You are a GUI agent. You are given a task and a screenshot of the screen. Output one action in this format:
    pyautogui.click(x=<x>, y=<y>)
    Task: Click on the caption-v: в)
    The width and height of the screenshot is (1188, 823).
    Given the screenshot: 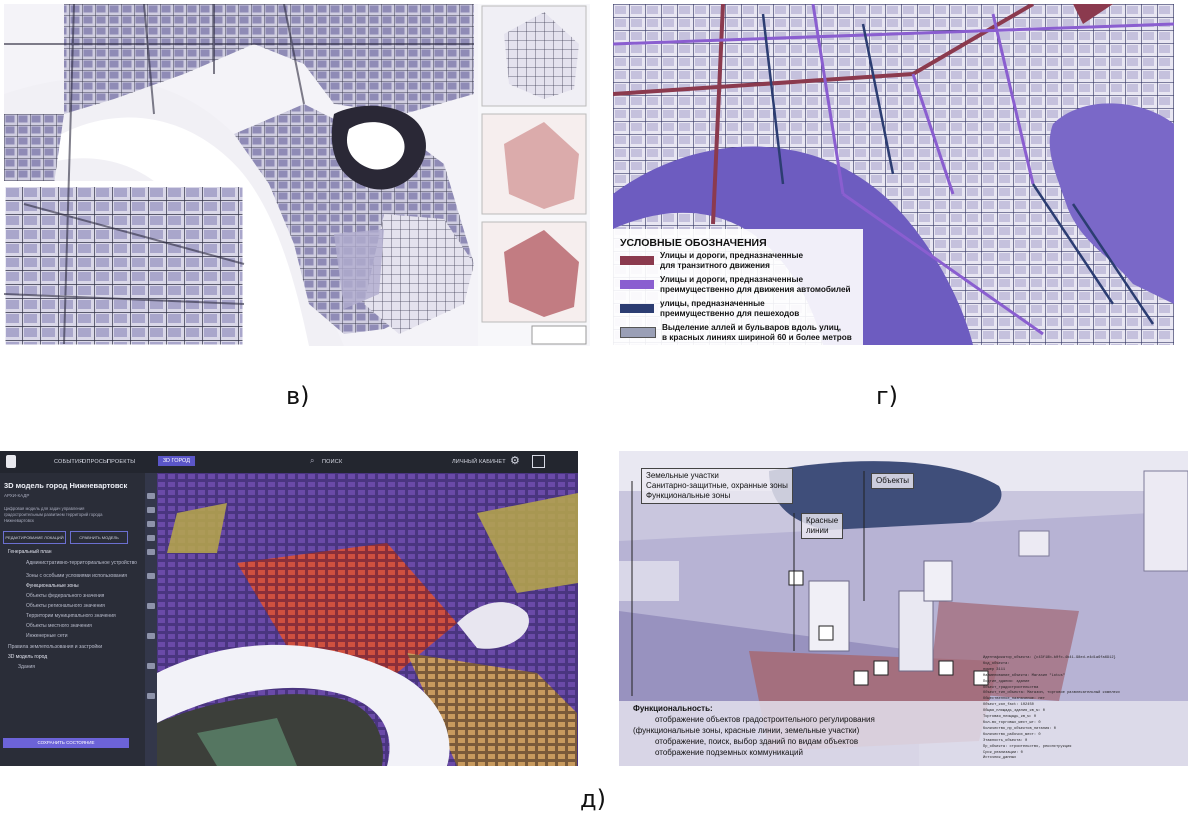 What is the action you would take?
    pyautogui.click(x=298, y=396)
    